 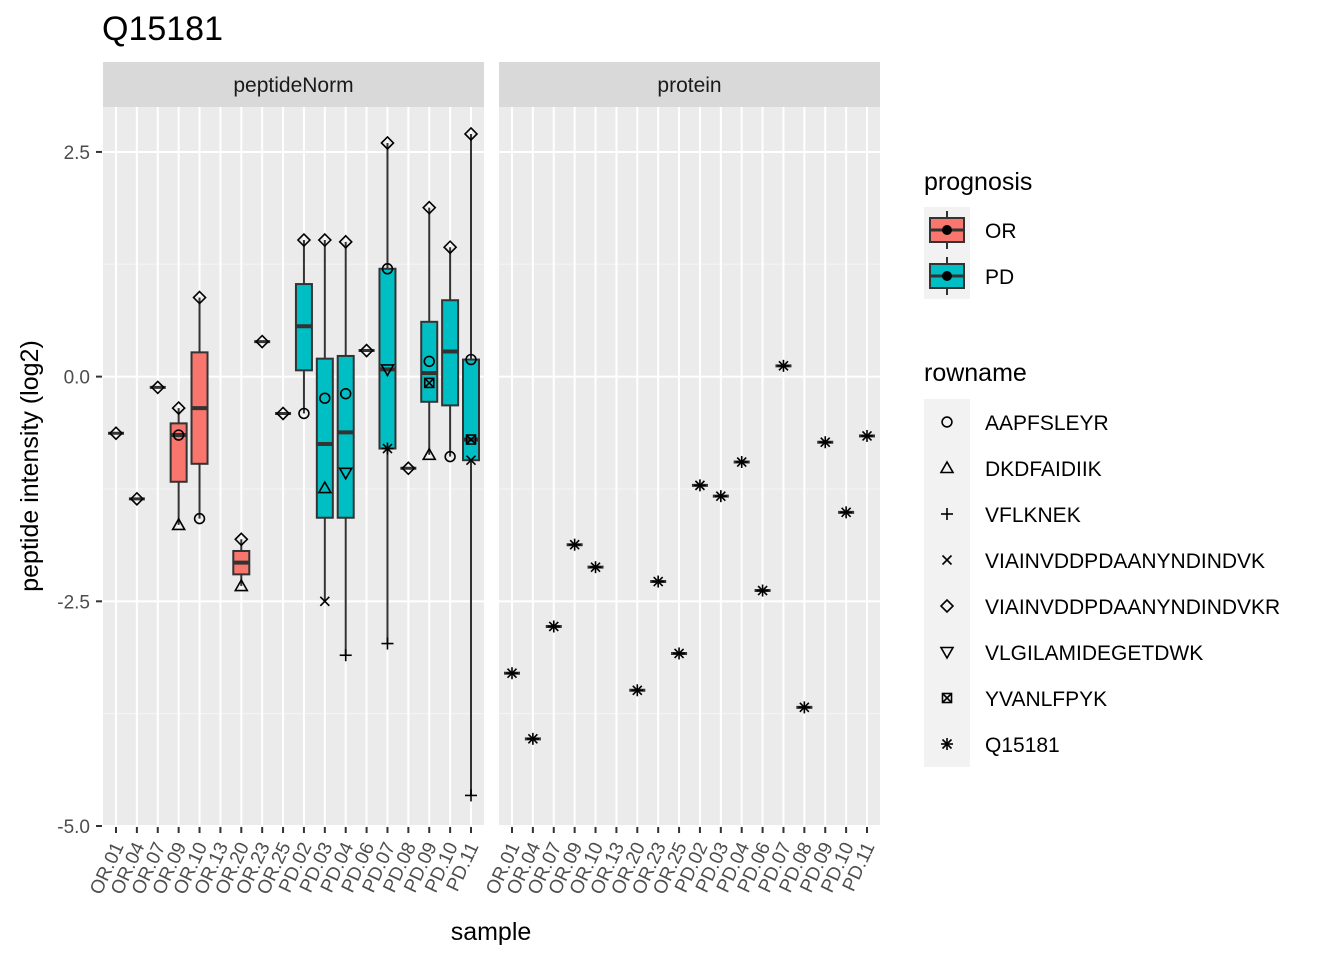 What do you see at coordinates (1001, 231) in the screenshot?
I see `legend-prognosis-label: OR` at bounding box center [1001, 231].